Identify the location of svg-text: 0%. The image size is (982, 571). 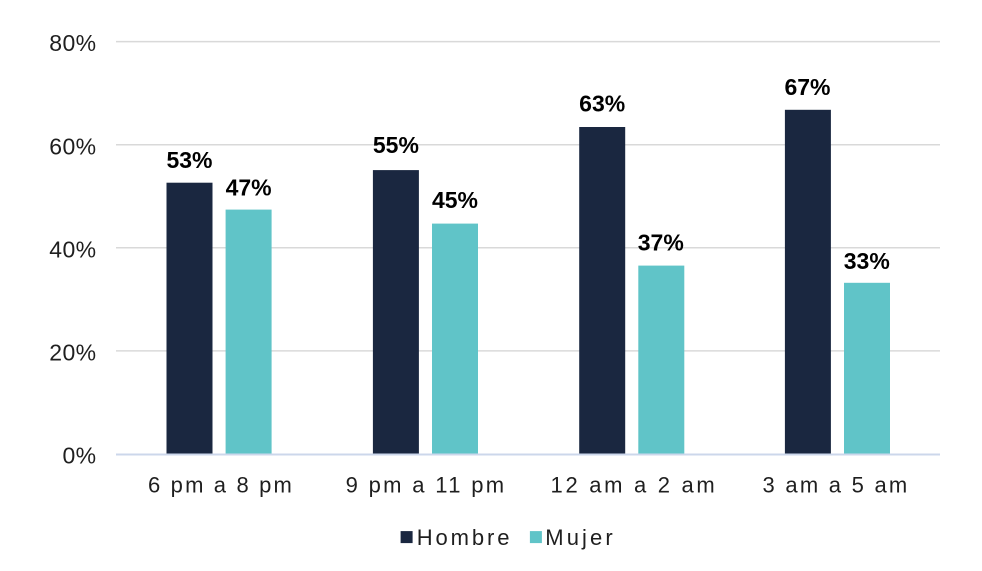
(79, 455).